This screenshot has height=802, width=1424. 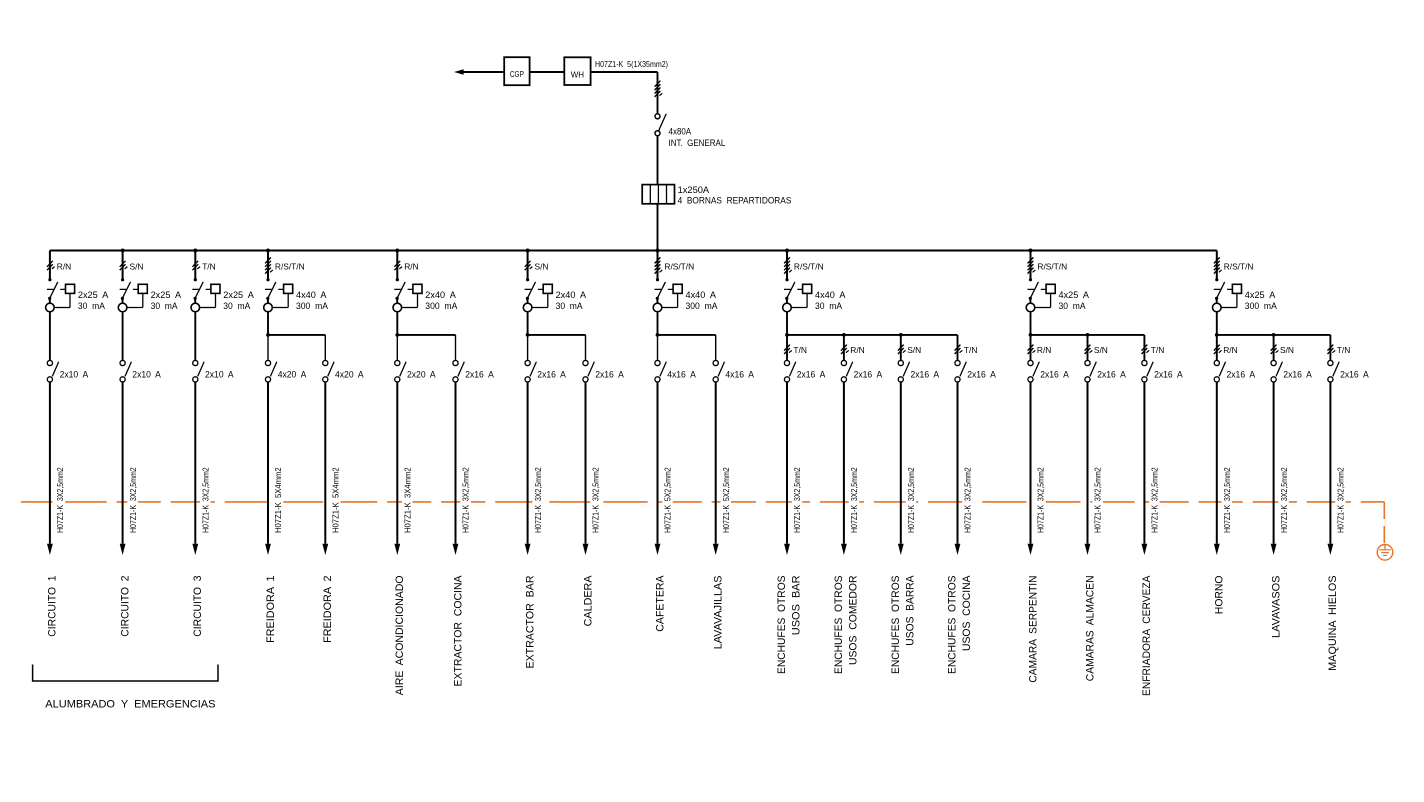 I want to click on svg-text: MAQUINA HIELOS, so click(x=1333, y=623).